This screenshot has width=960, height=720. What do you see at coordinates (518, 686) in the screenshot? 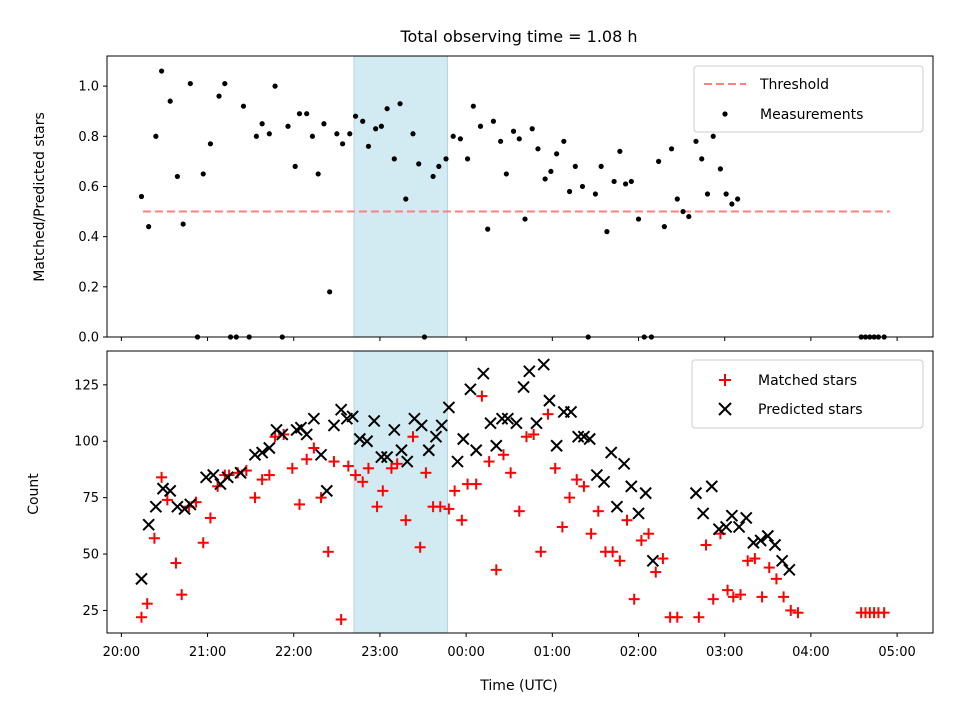
I see `x-axis-label: Time (UTC)` at bounding box center [518, 686].